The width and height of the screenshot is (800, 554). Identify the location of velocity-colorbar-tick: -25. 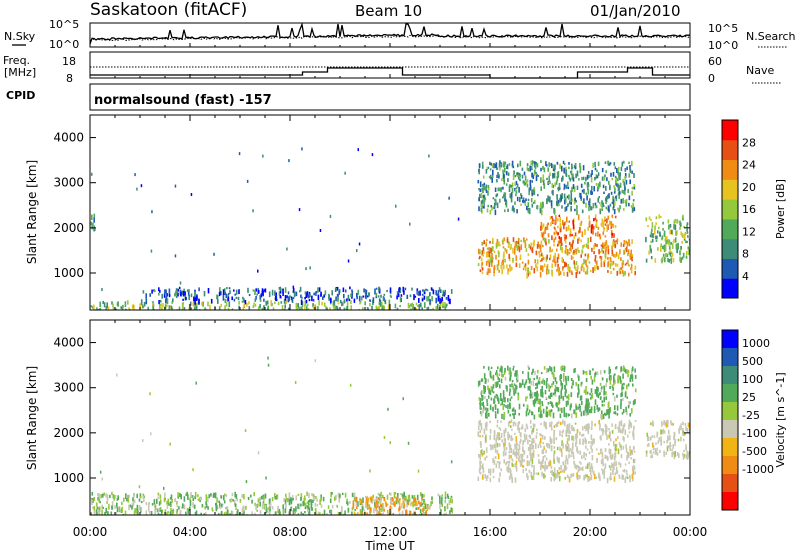
(751, 415).